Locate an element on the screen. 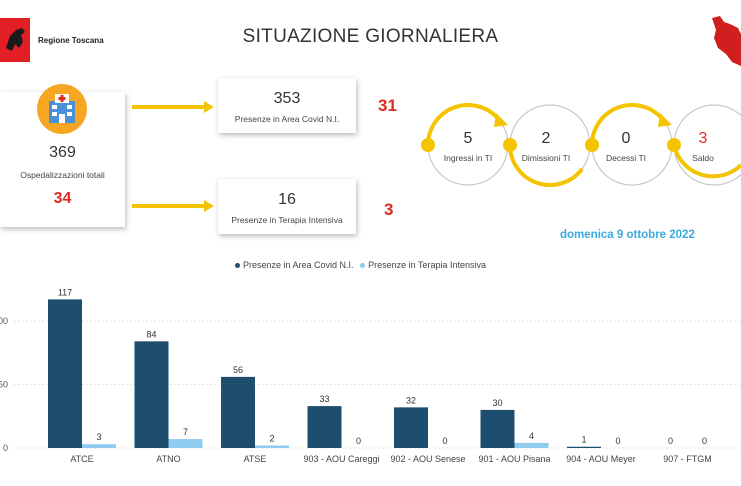 The width and height of the screenshot is (741, 486). y-tick-label: 50 is located at coordinates (4, 385).